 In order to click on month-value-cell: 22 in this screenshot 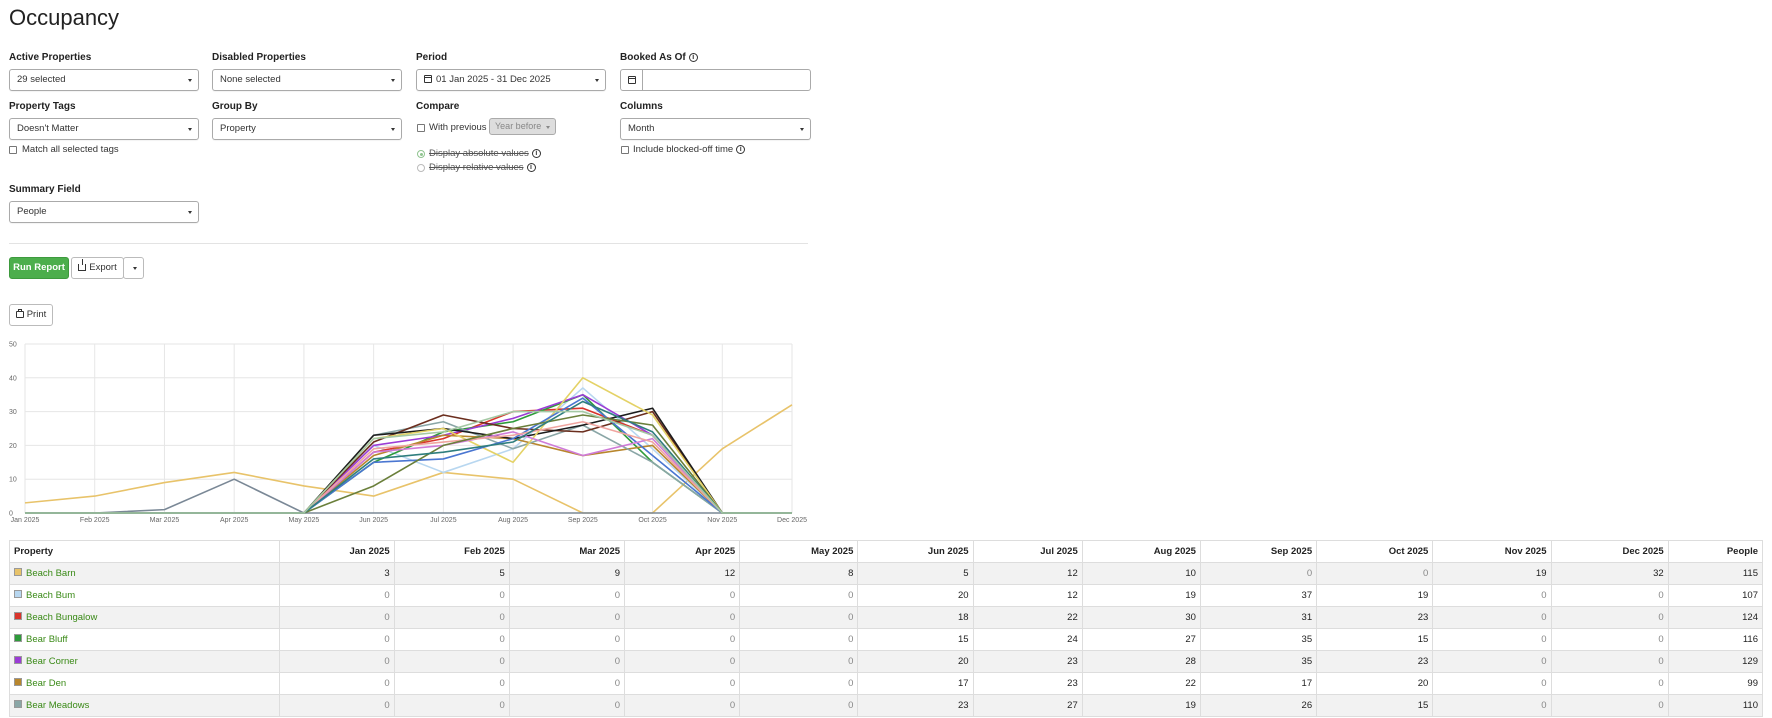, I will do `click(1141, 683)`.